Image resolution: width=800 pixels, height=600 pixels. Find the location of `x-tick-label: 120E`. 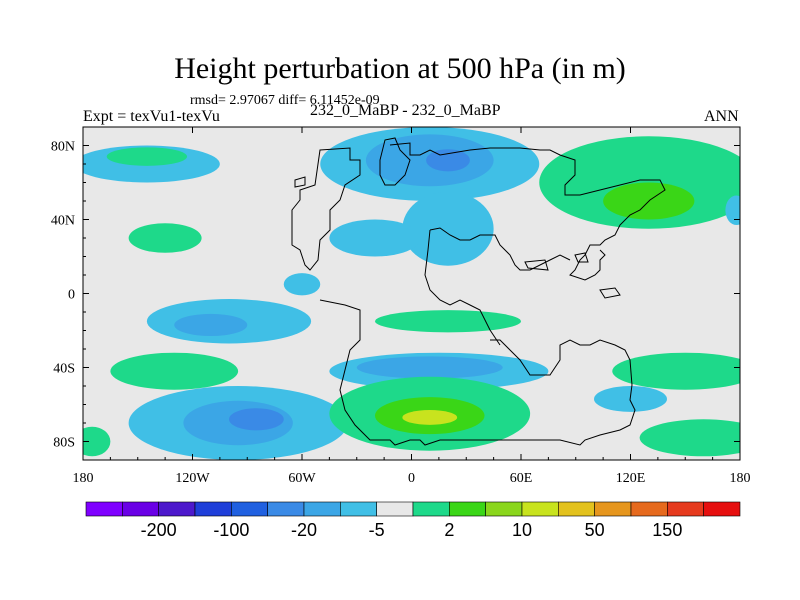

x-tick-label: 120E is located at coordinates (631, 478).